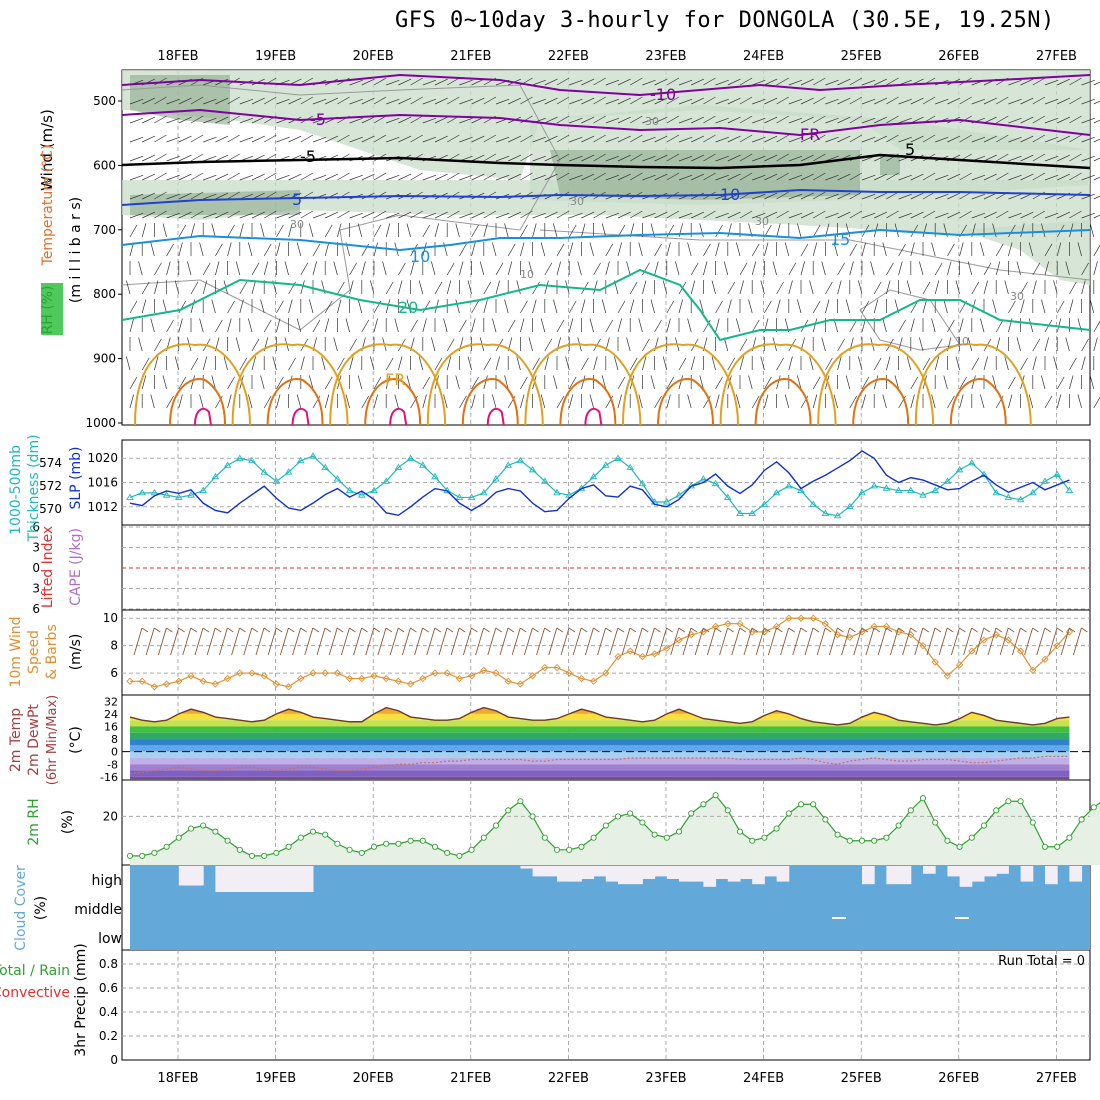 The height and width of the screenshot is (1100, 1100). What do you see at coordinates (34, 652) in the screenshot?
I see `label-wind10m-speed: Speed` at bounding box center [34, 652].